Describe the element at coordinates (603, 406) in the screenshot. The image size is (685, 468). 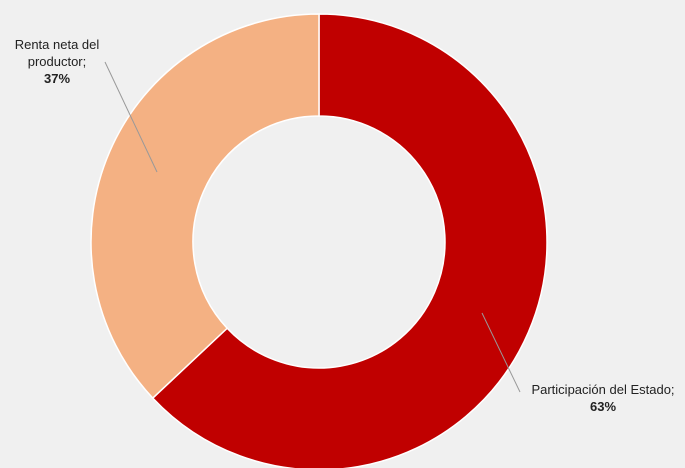
I see `value-label: 63%` at that location.